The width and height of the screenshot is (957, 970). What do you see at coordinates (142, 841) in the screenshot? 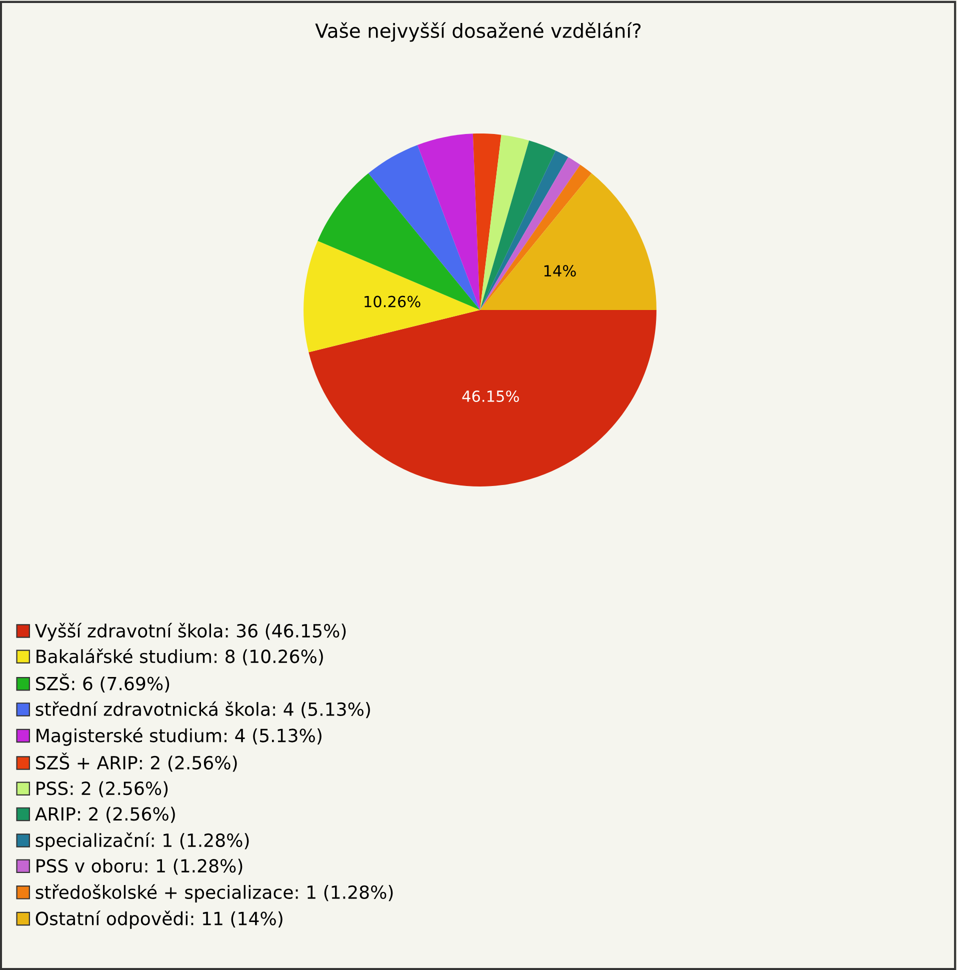
I see `legend-label: specializační: 1 (1.28%)` at bounding box center [142, 841].